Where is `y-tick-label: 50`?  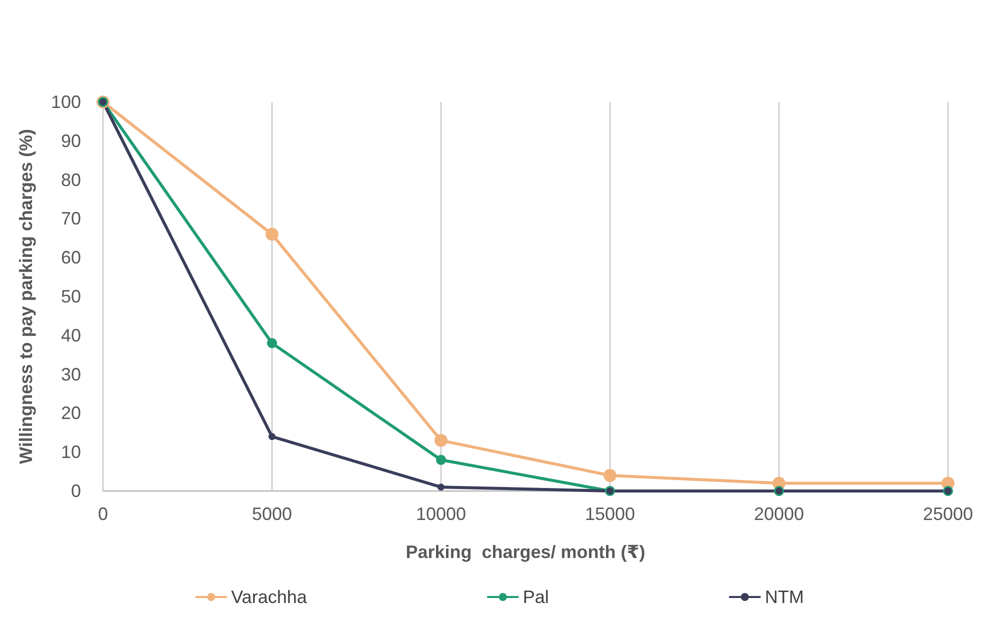 y-tick-label: 50 is located at coordinates (70, 296).